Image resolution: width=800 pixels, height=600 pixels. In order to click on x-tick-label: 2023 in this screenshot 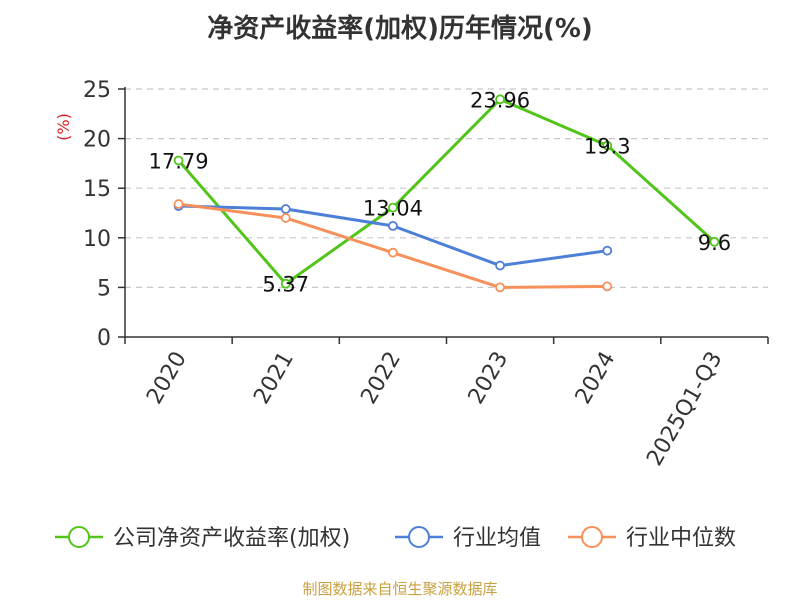, I will do `click(489, 378)`.